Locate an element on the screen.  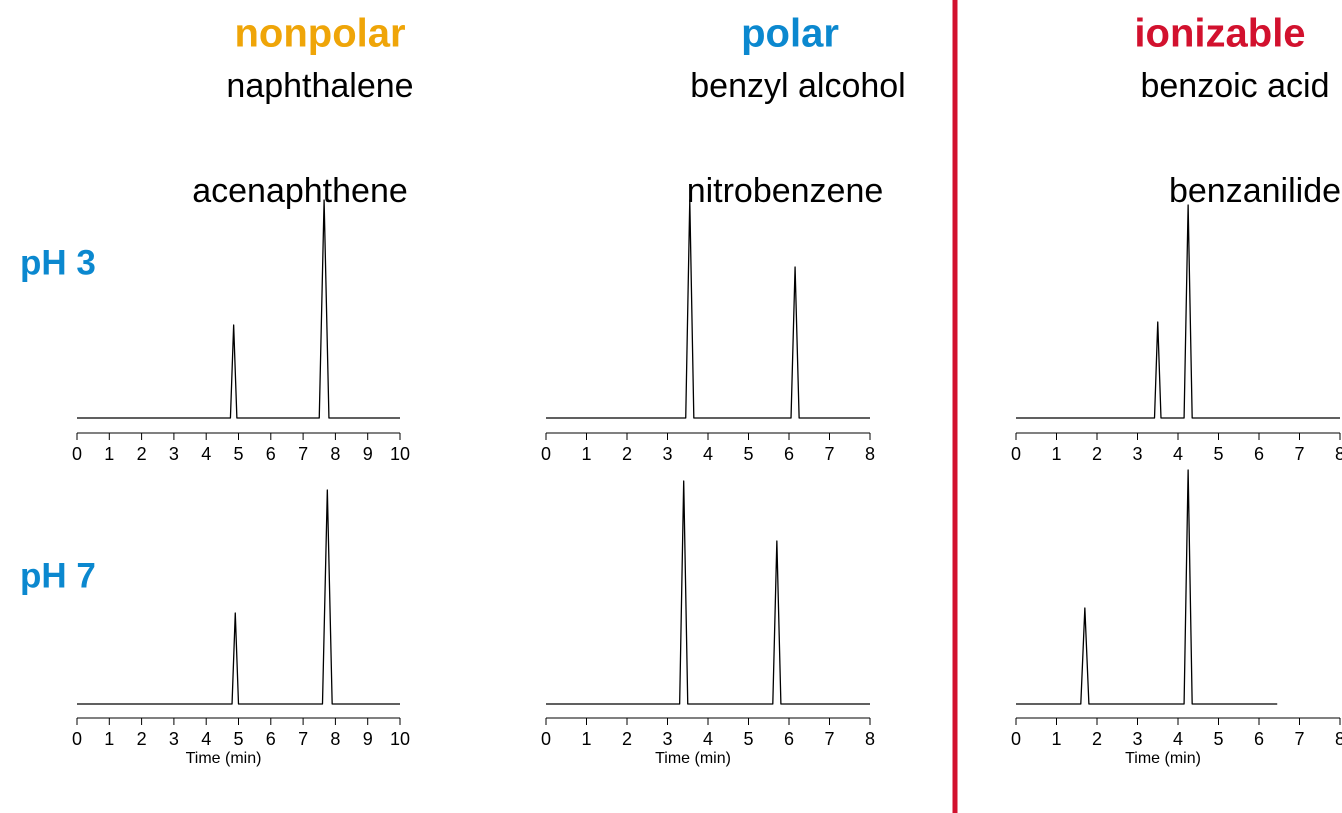
compound-label: acenaphthene is located at coordinates (300, 191).